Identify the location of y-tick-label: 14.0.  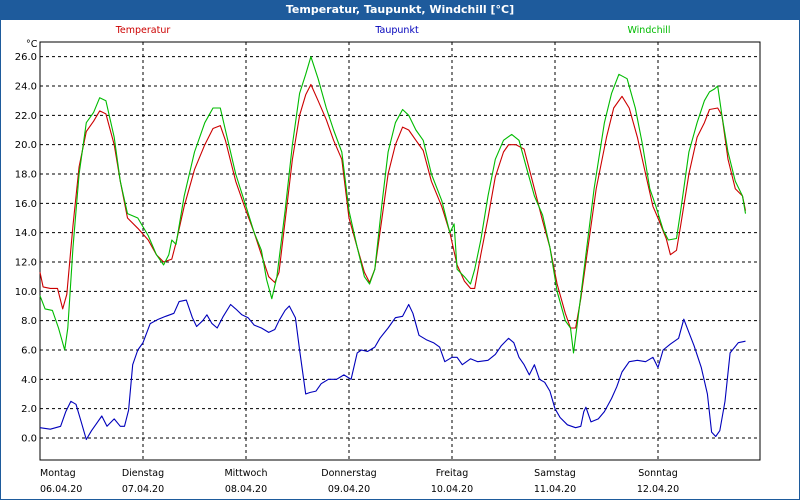
(26, 233).